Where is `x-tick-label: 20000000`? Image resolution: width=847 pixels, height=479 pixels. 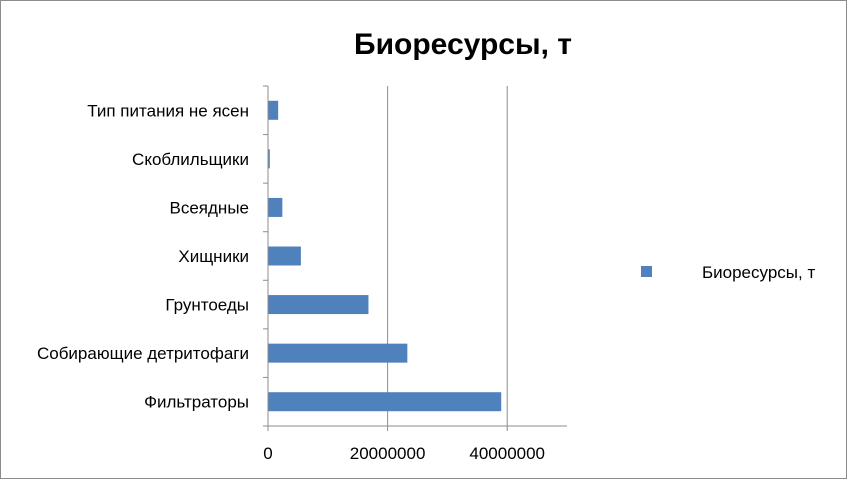
x-tick-label: 20000000 is located at coordinates (388, 453).